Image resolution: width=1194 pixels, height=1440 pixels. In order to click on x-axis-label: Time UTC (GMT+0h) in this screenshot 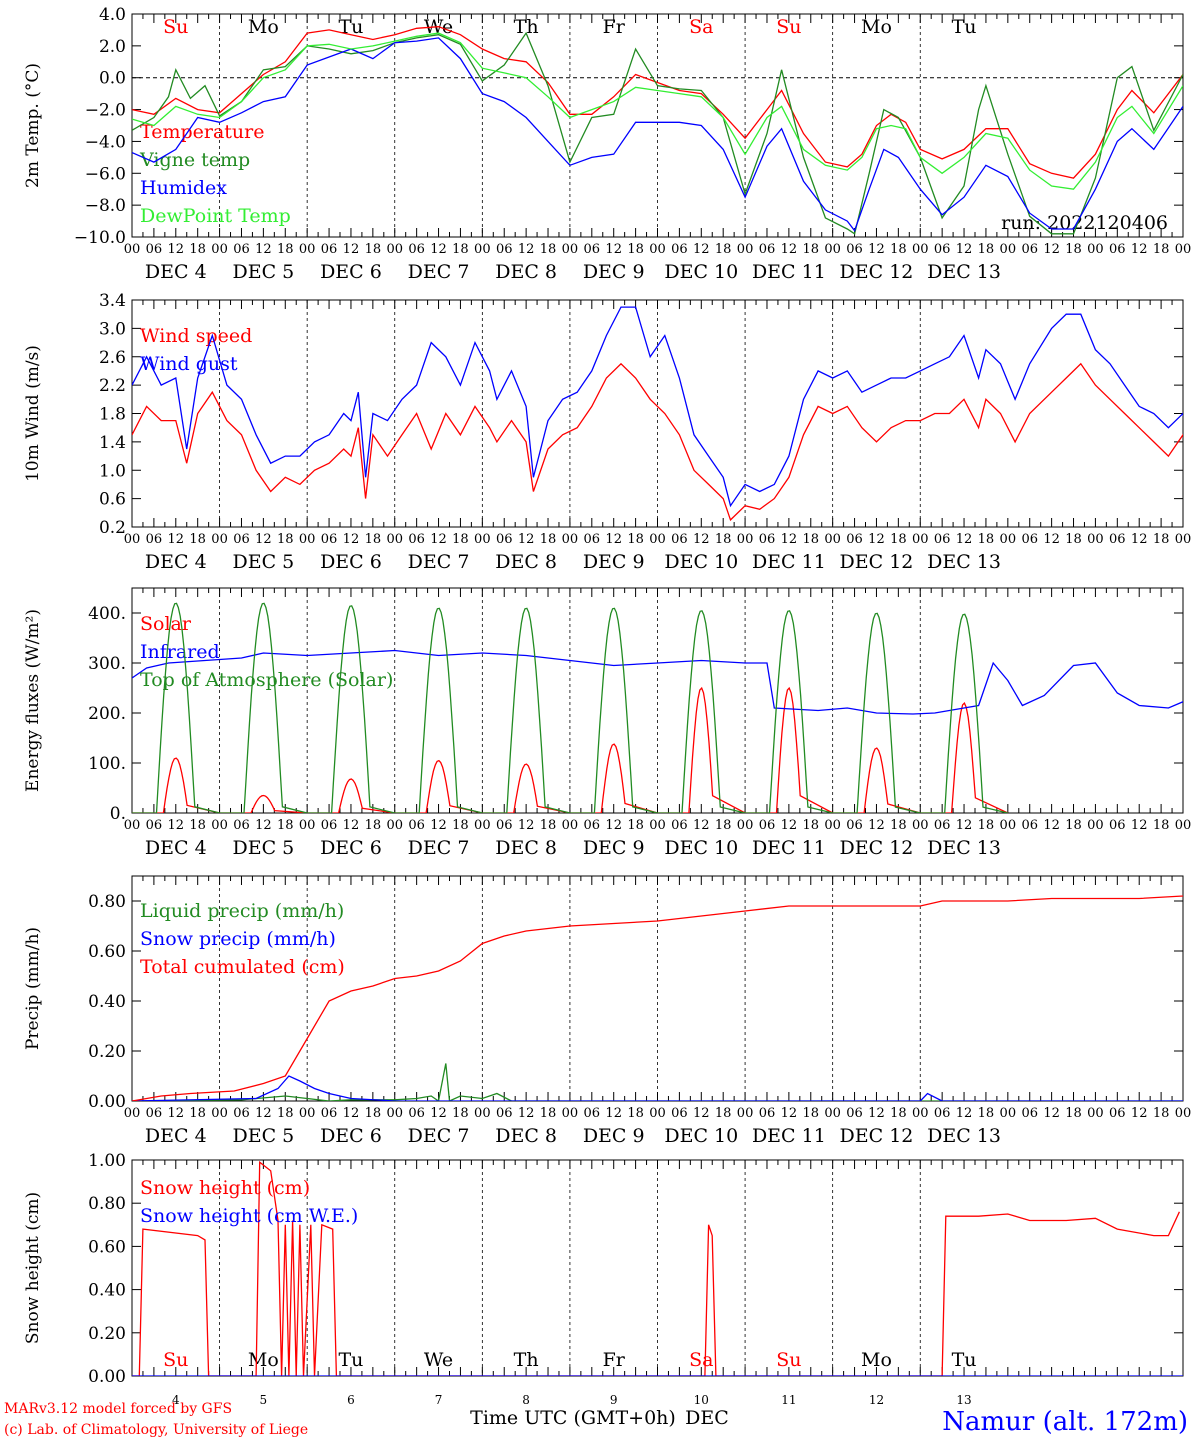, I will do `click(573, 1418)`.